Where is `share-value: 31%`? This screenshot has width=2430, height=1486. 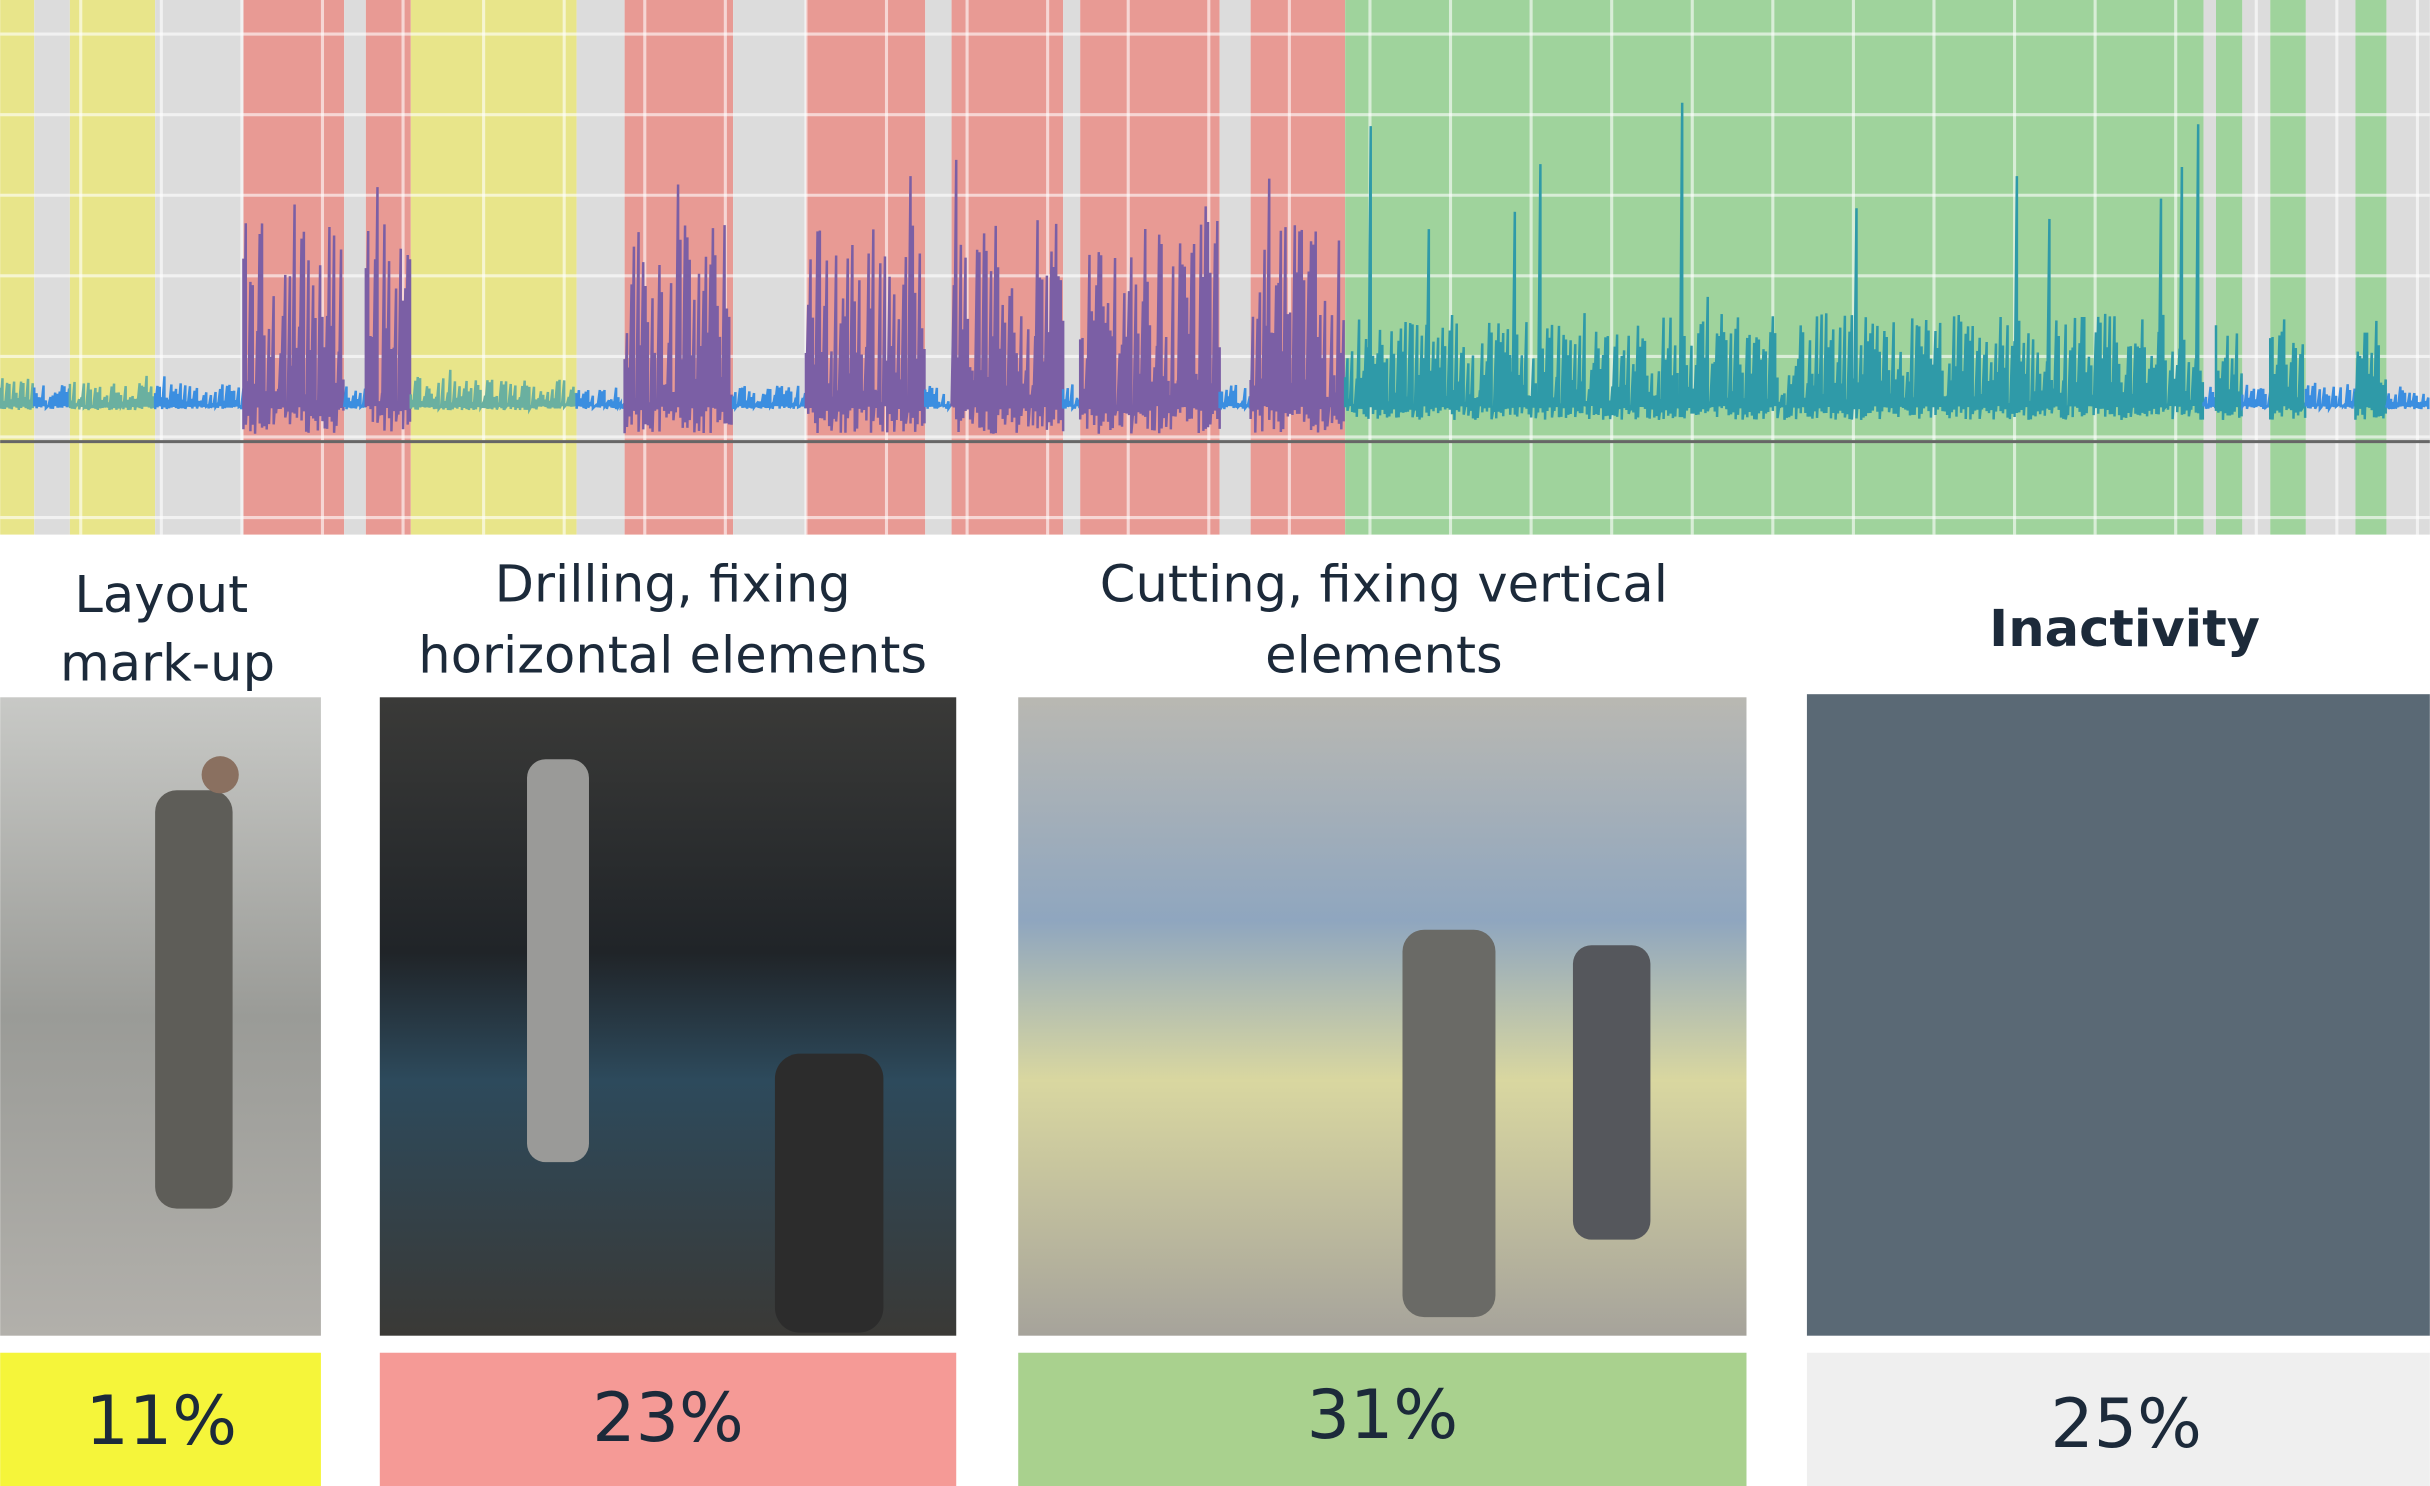 share-value: 31% is located at coordinates (1383, 1415).